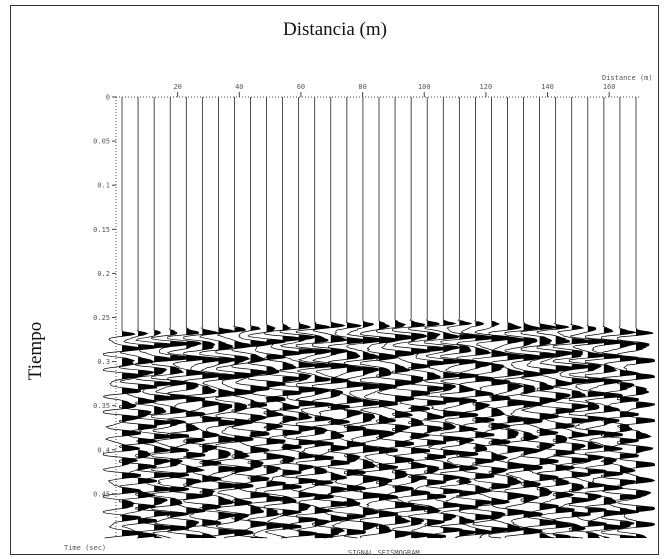  Describe the element at coordinates (101, 406) in the screenshot. I see `y-tick-label: 0.35` at that location.